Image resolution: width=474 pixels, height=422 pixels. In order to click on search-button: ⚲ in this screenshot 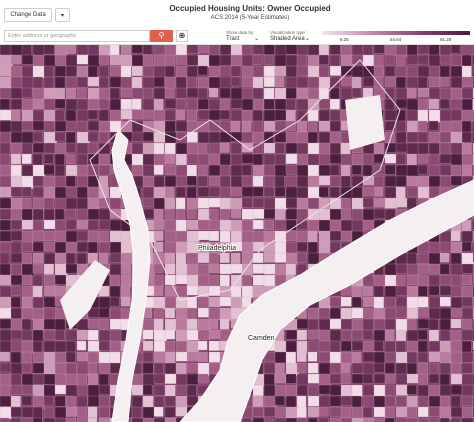, I will do `click(161, 36)`.